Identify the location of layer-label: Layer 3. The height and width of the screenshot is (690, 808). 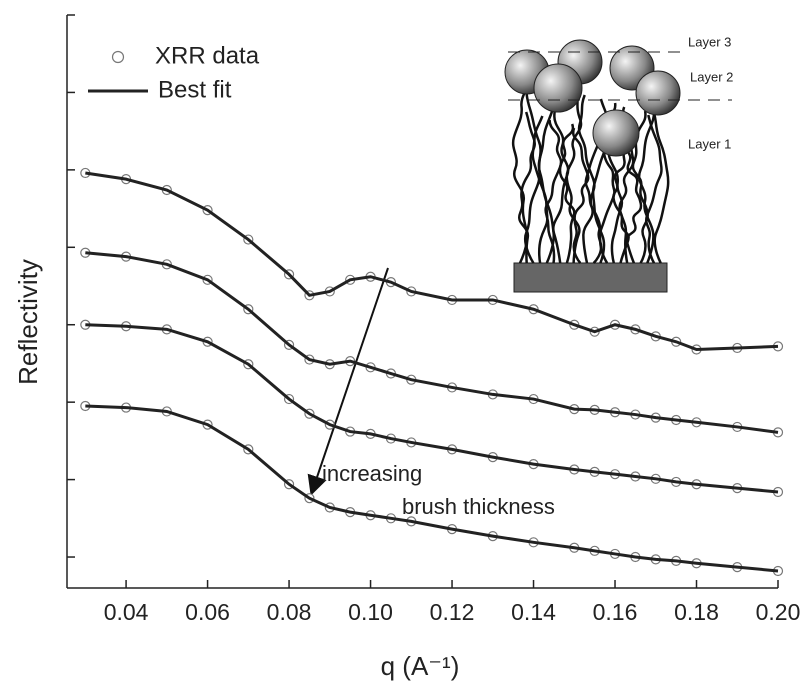
(709, 41).